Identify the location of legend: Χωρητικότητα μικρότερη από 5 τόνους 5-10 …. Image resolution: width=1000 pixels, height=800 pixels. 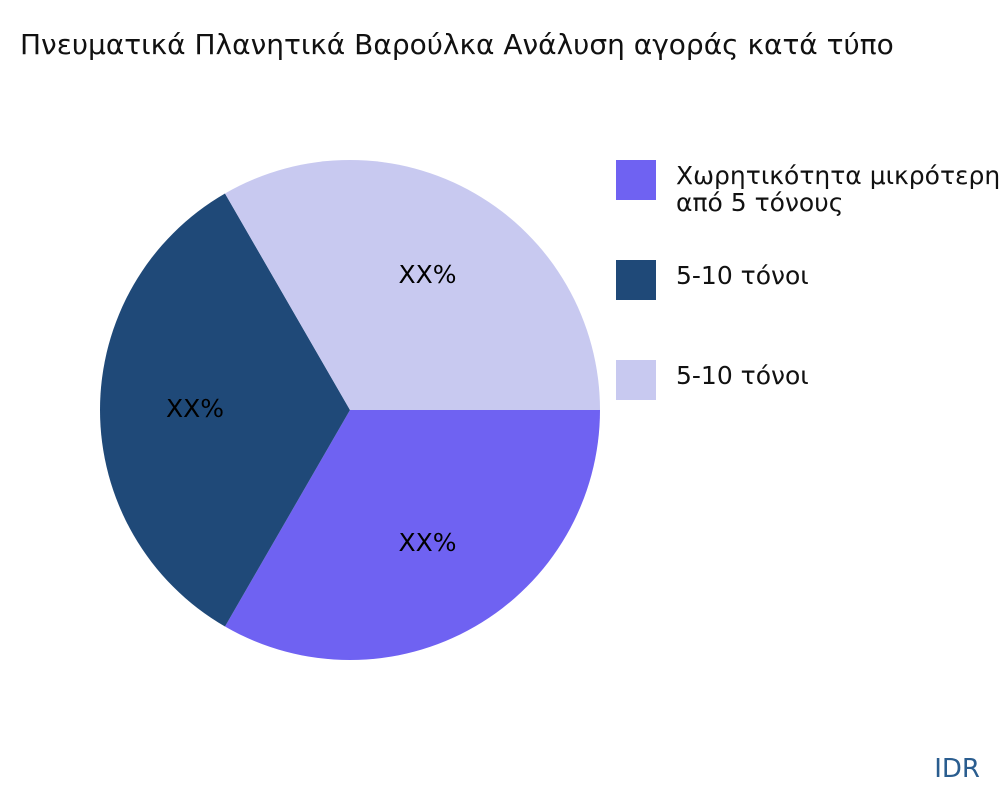
(808, 308).